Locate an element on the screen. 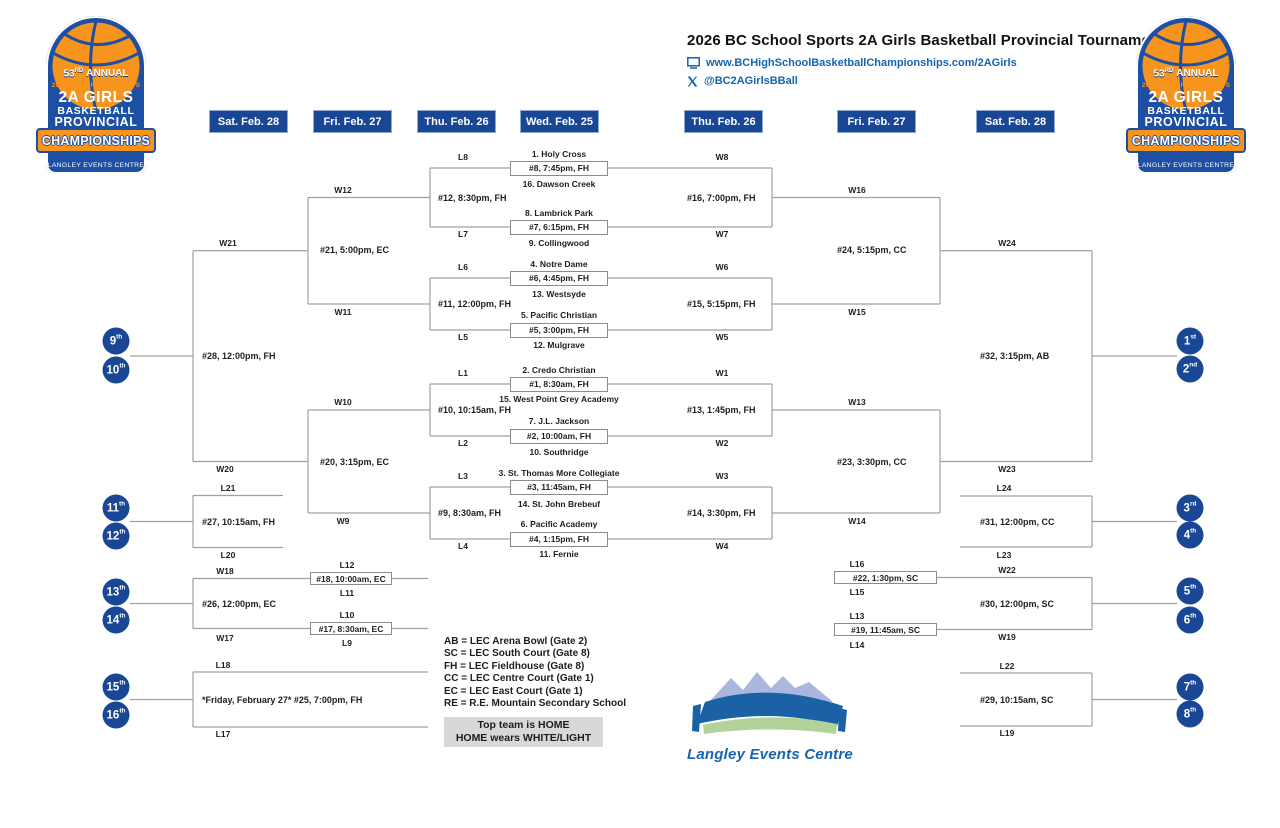 Image resolution: width=1280 pixels, height=828 pixels. team-name: 16. Dawson Creek is located at coordinates (559, 184).